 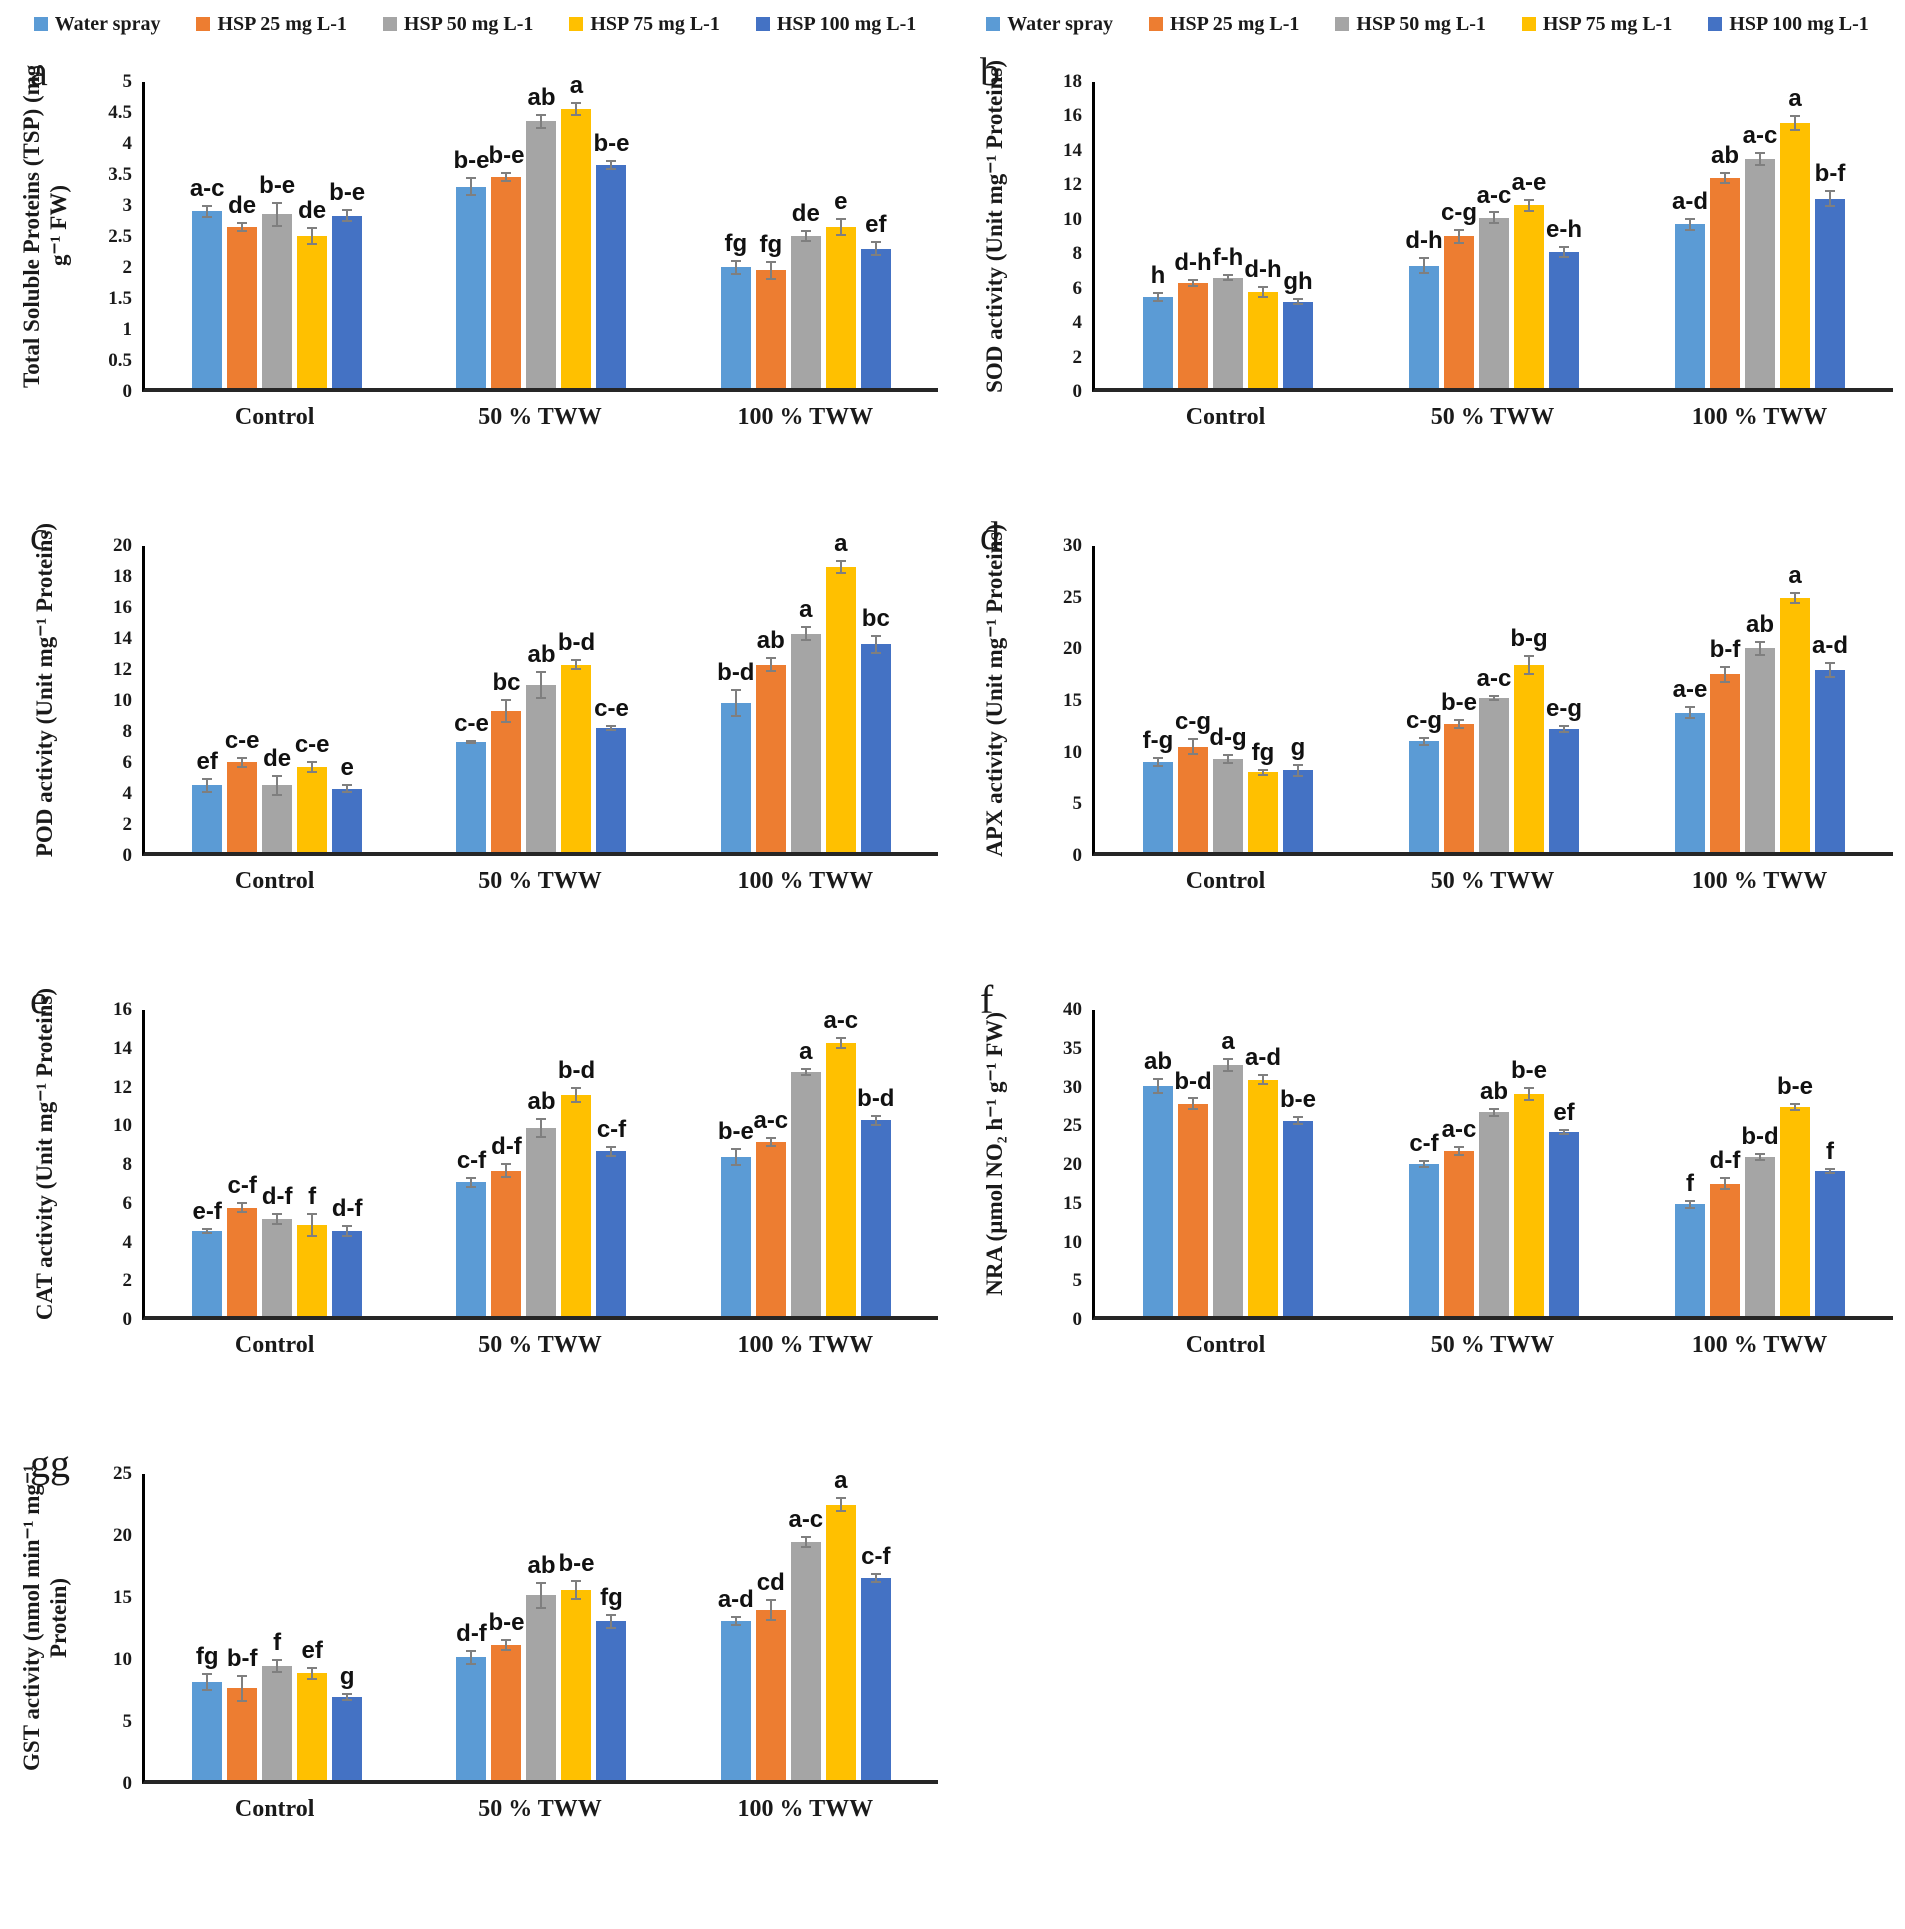 What do you see at coordinates (1529, 697) in the screenshot?
I see `bar-slot: b-g` at bounding box center [1529, 697].